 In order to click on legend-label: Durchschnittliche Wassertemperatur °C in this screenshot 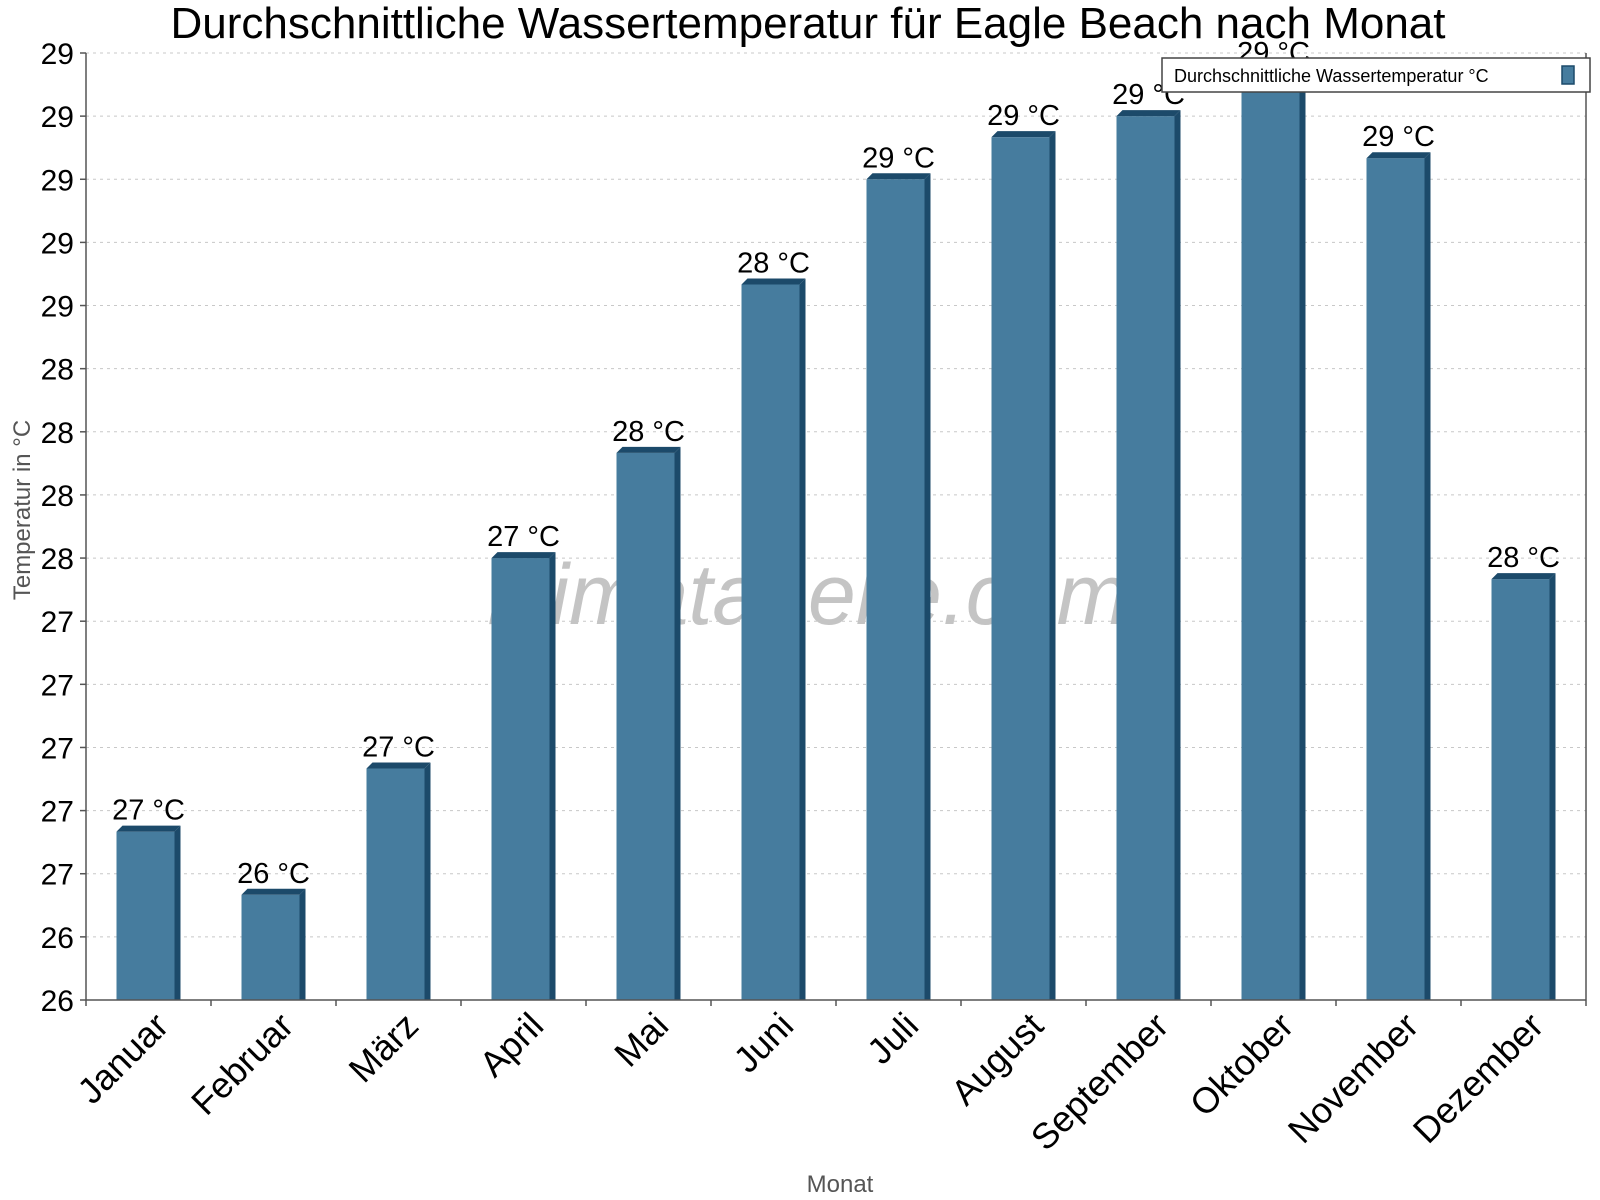, I will do `click(1331, 76)`.